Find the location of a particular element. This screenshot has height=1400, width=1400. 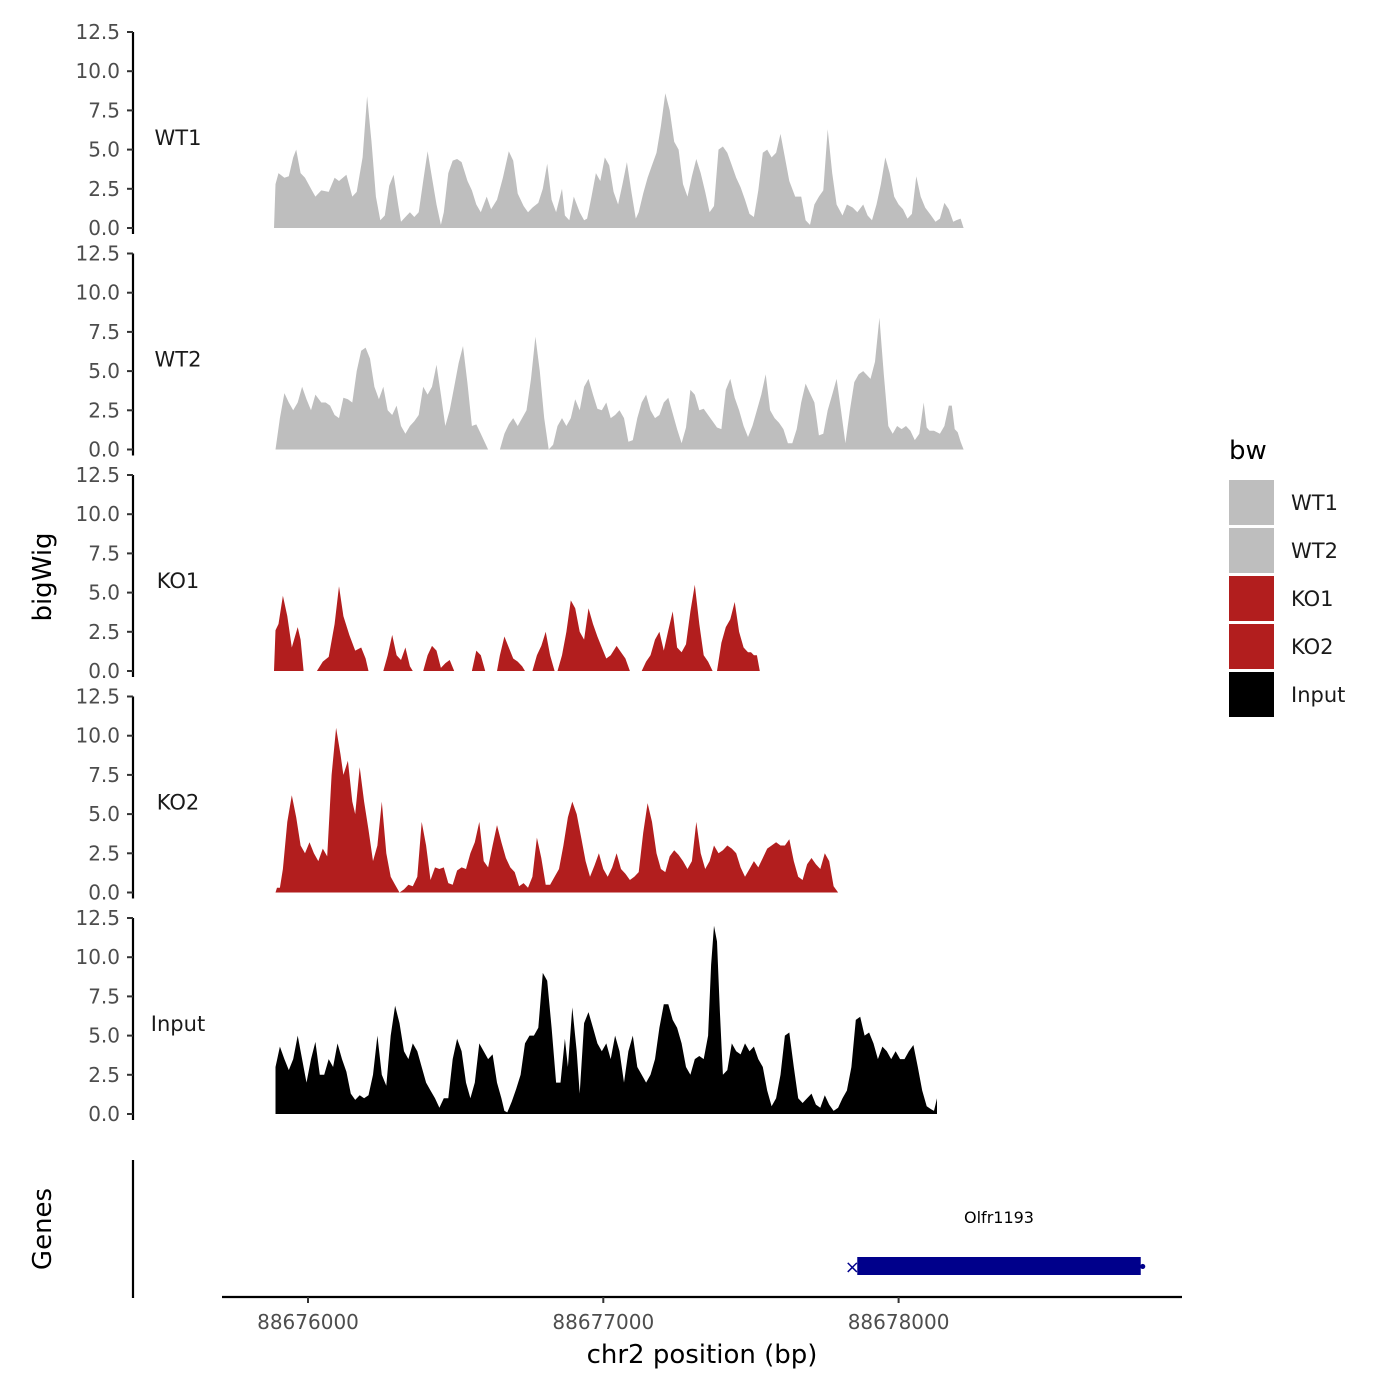

track-wt1: 0.0 2.5 5.0 7.5 10.0 12.5 WT1 is located at coordinates (521, 130).